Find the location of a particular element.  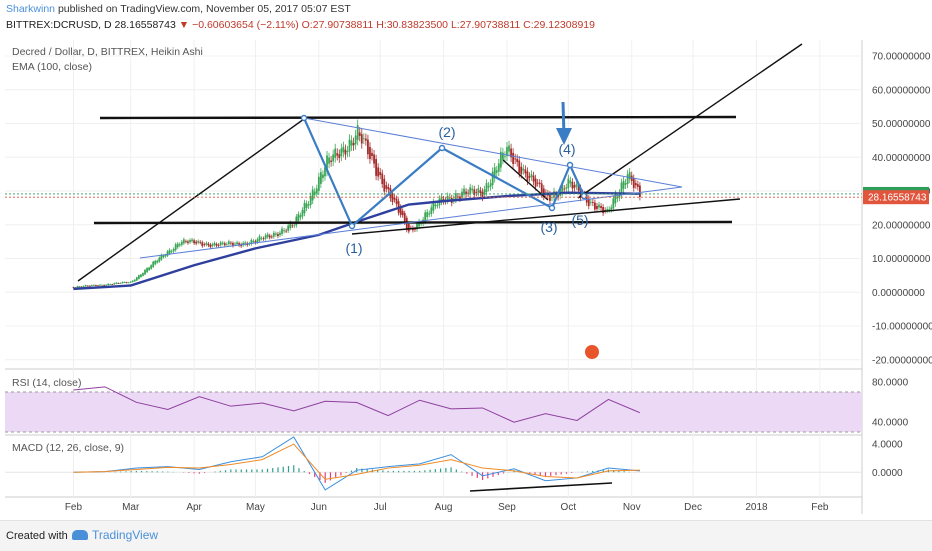

breakout-trendline is located at coordinates (690, 121).